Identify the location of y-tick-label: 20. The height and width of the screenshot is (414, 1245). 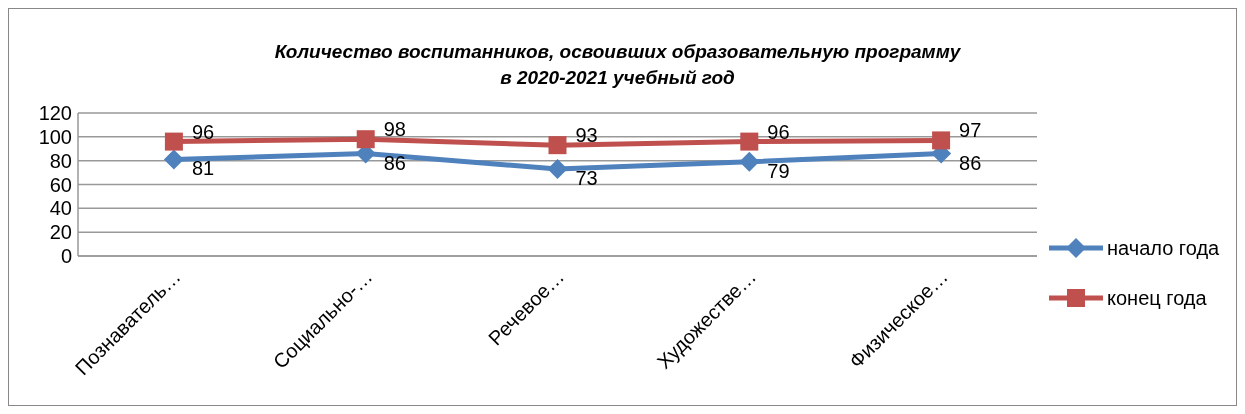
(60, 232).